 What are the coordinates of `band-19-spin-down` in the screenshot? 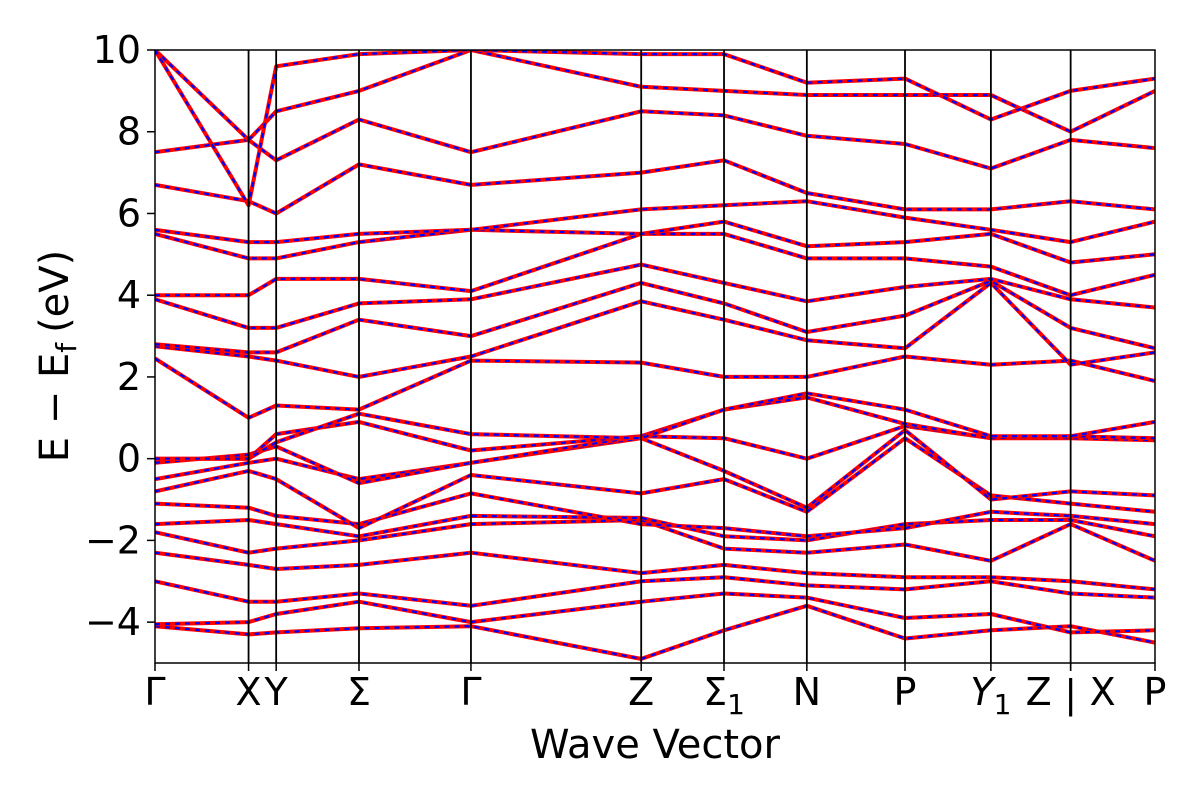 It's located at (655, 187).